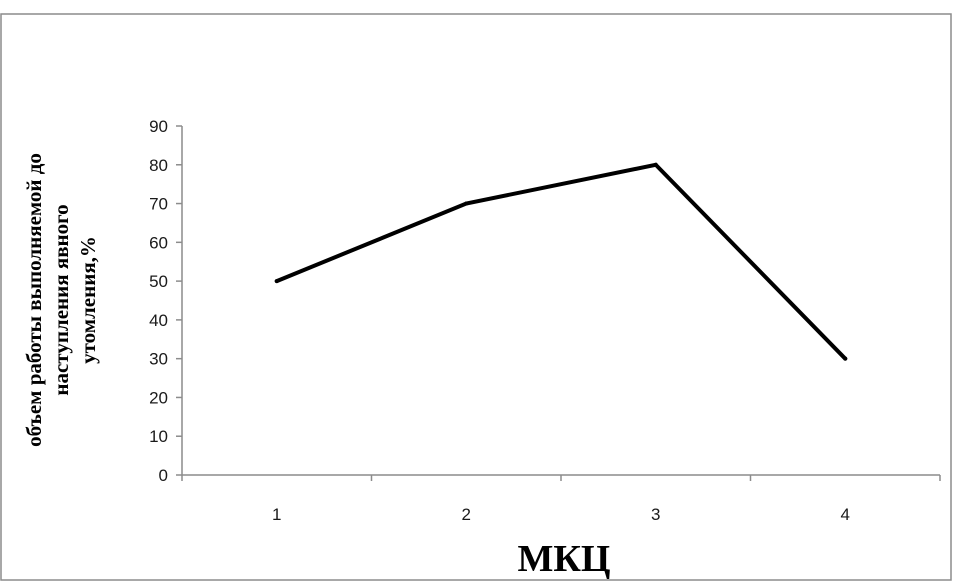 The width and height of the screenshot is (955, 586). I want to click on y-tick-label: 30, so click(158, 359).